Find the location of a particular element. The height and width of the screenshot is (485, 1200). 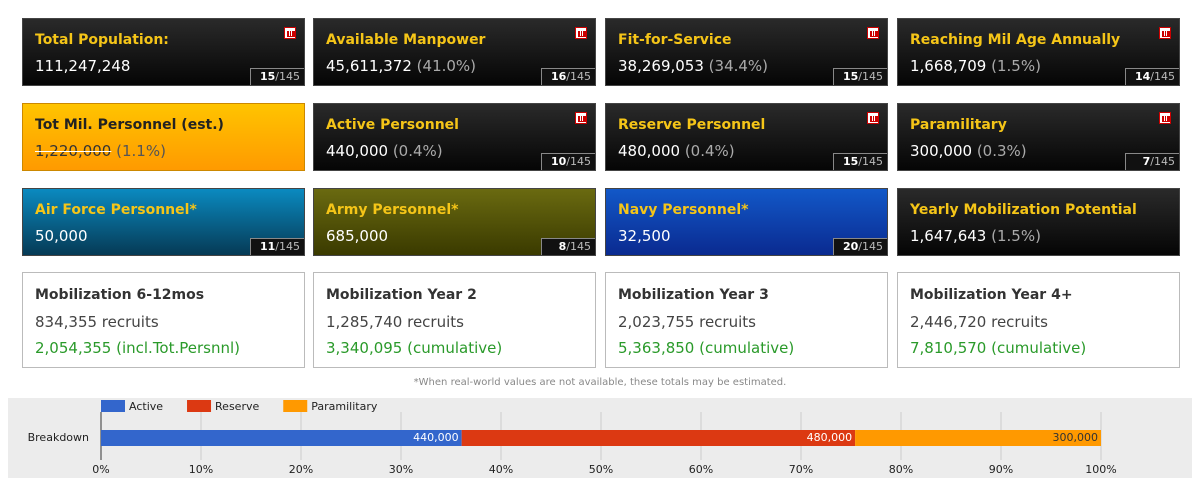

value: 111,247,248 is located at coordinates (83, 66).